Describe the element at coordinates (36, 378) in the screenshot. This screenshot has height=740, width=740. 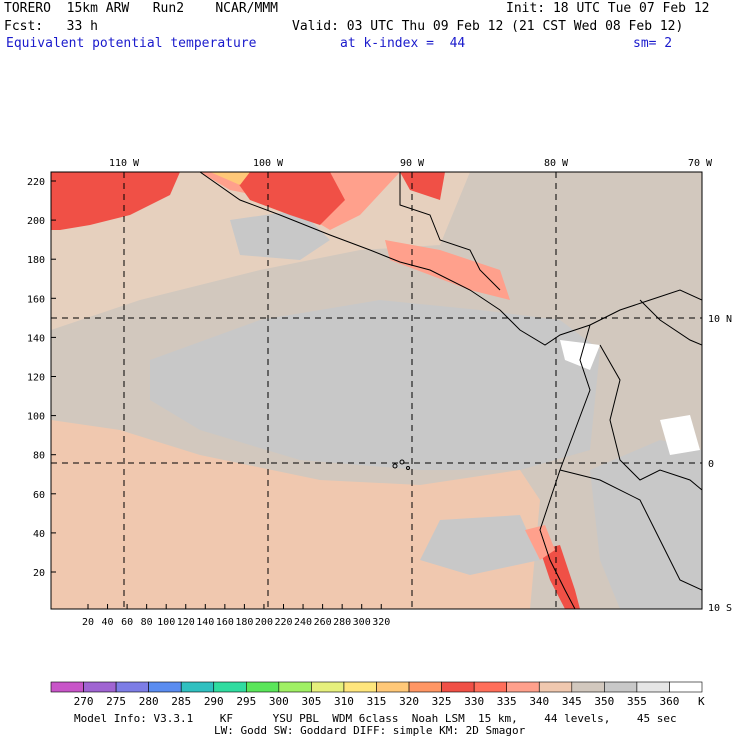
I see `y-tick-label: 120` at that location.